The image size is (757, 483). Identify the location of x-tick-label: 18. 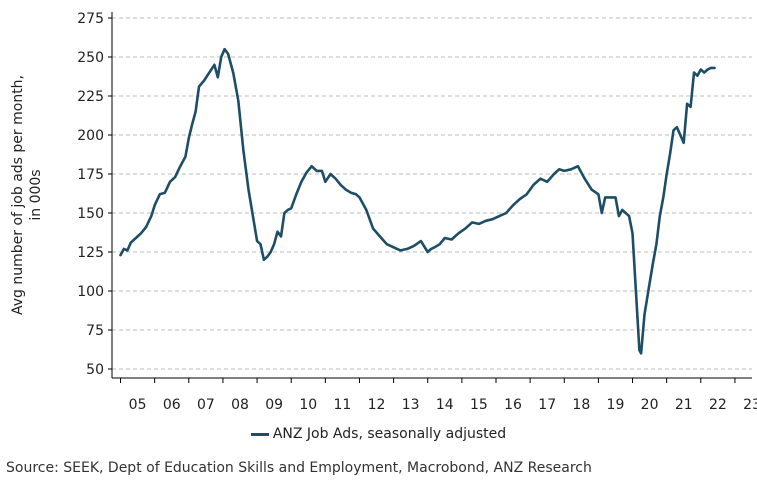
(581, 405).